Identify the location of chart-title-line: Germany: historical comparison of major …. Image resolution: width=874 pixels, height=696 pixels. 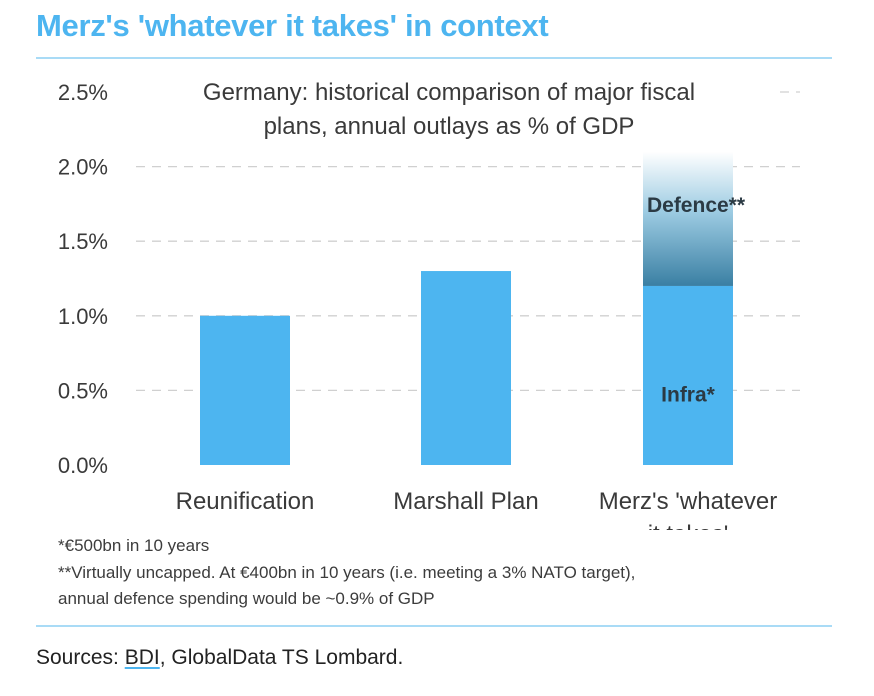
(449, 92).